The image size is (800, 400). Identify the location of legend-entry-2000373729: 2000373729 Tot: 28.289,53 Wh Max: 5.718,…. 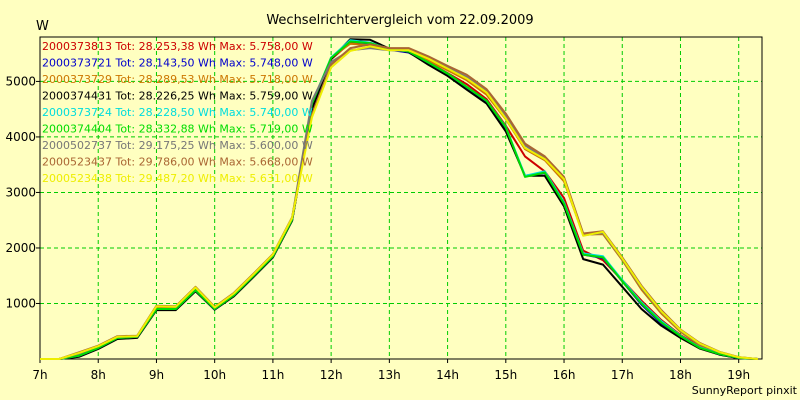
(177, 79).